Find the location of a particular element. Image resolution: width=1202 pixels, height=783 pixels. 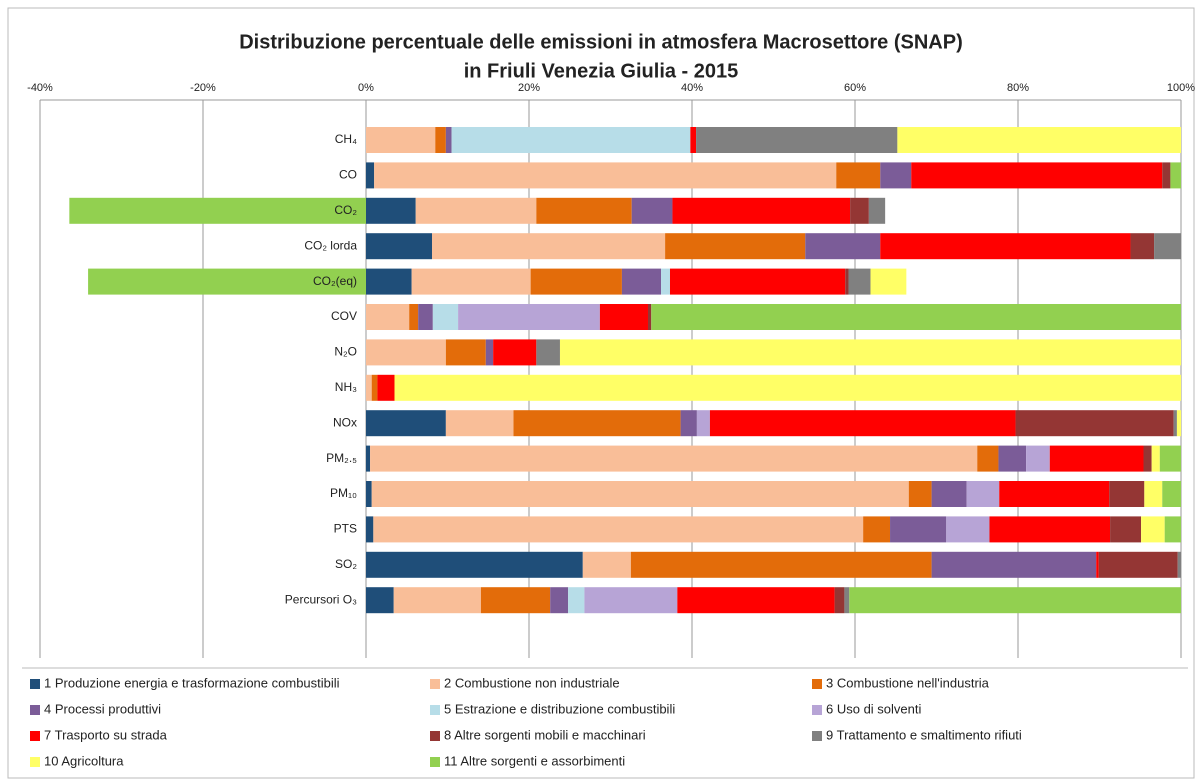

x-tick-label: 20% is located at coordinates (529, 88).